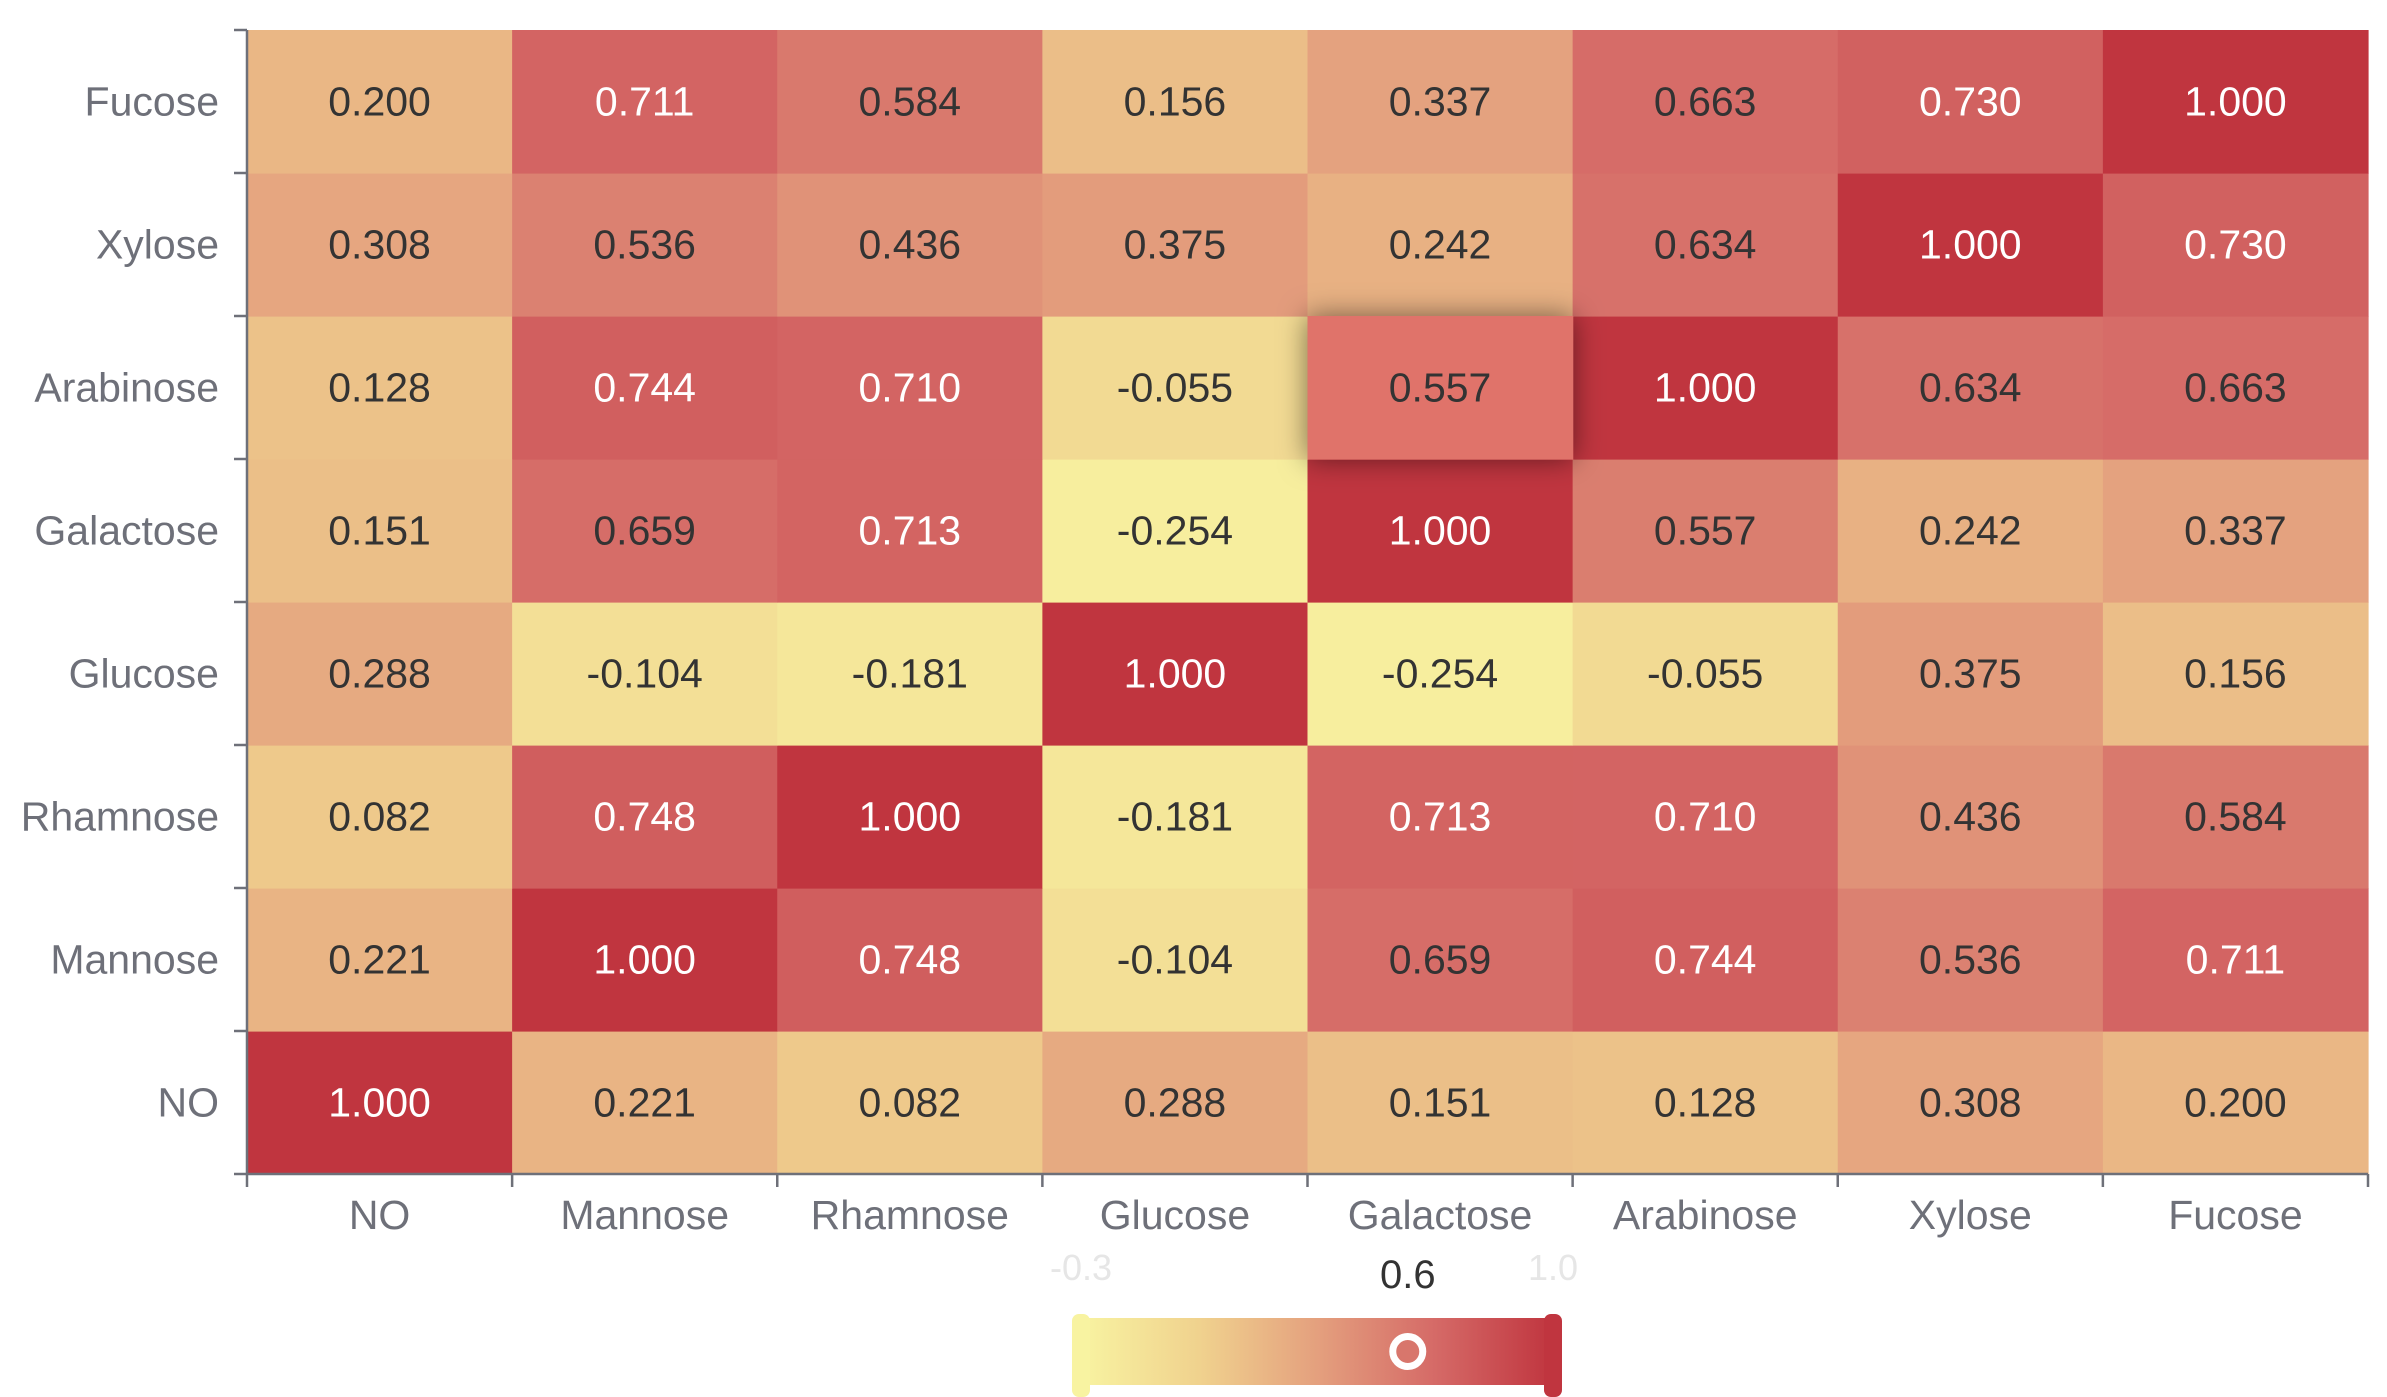 This screenshot has width=2387, height=1397. I want to click on heatmap-cell-label: 0.375, so click(1175, 245).